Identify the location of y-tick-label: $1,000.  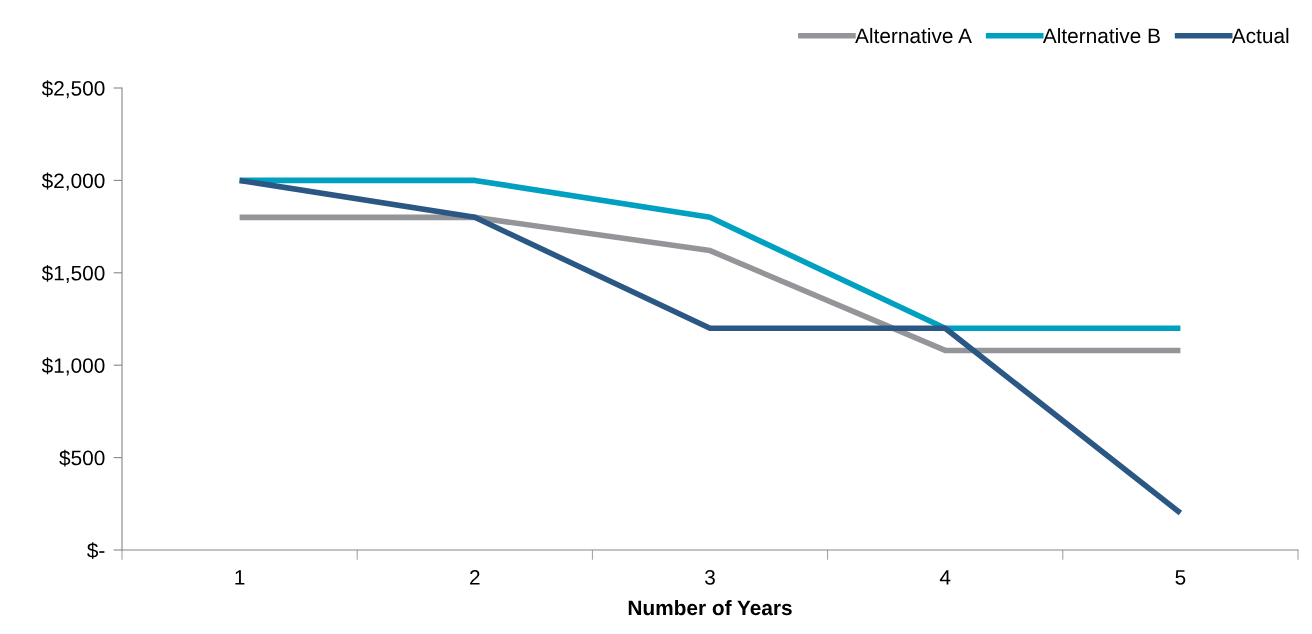
(73, 366).